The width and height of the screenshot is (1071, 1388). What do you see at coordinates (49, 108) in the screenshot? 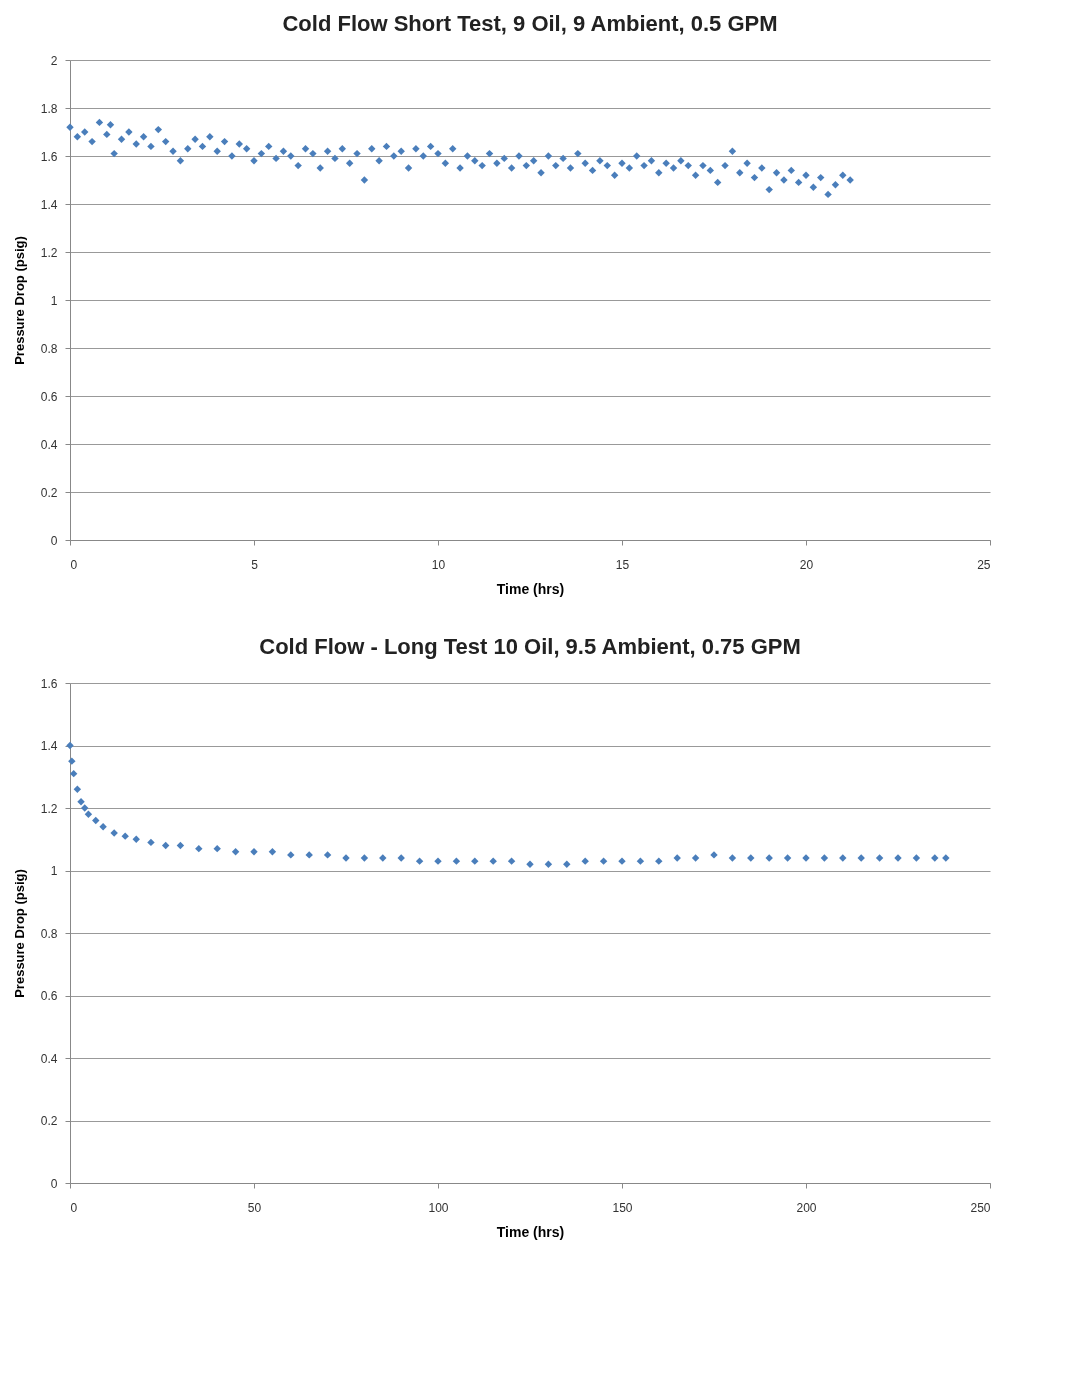
I see `y-tick-label: 1.8` at bounding box center [49, 108].